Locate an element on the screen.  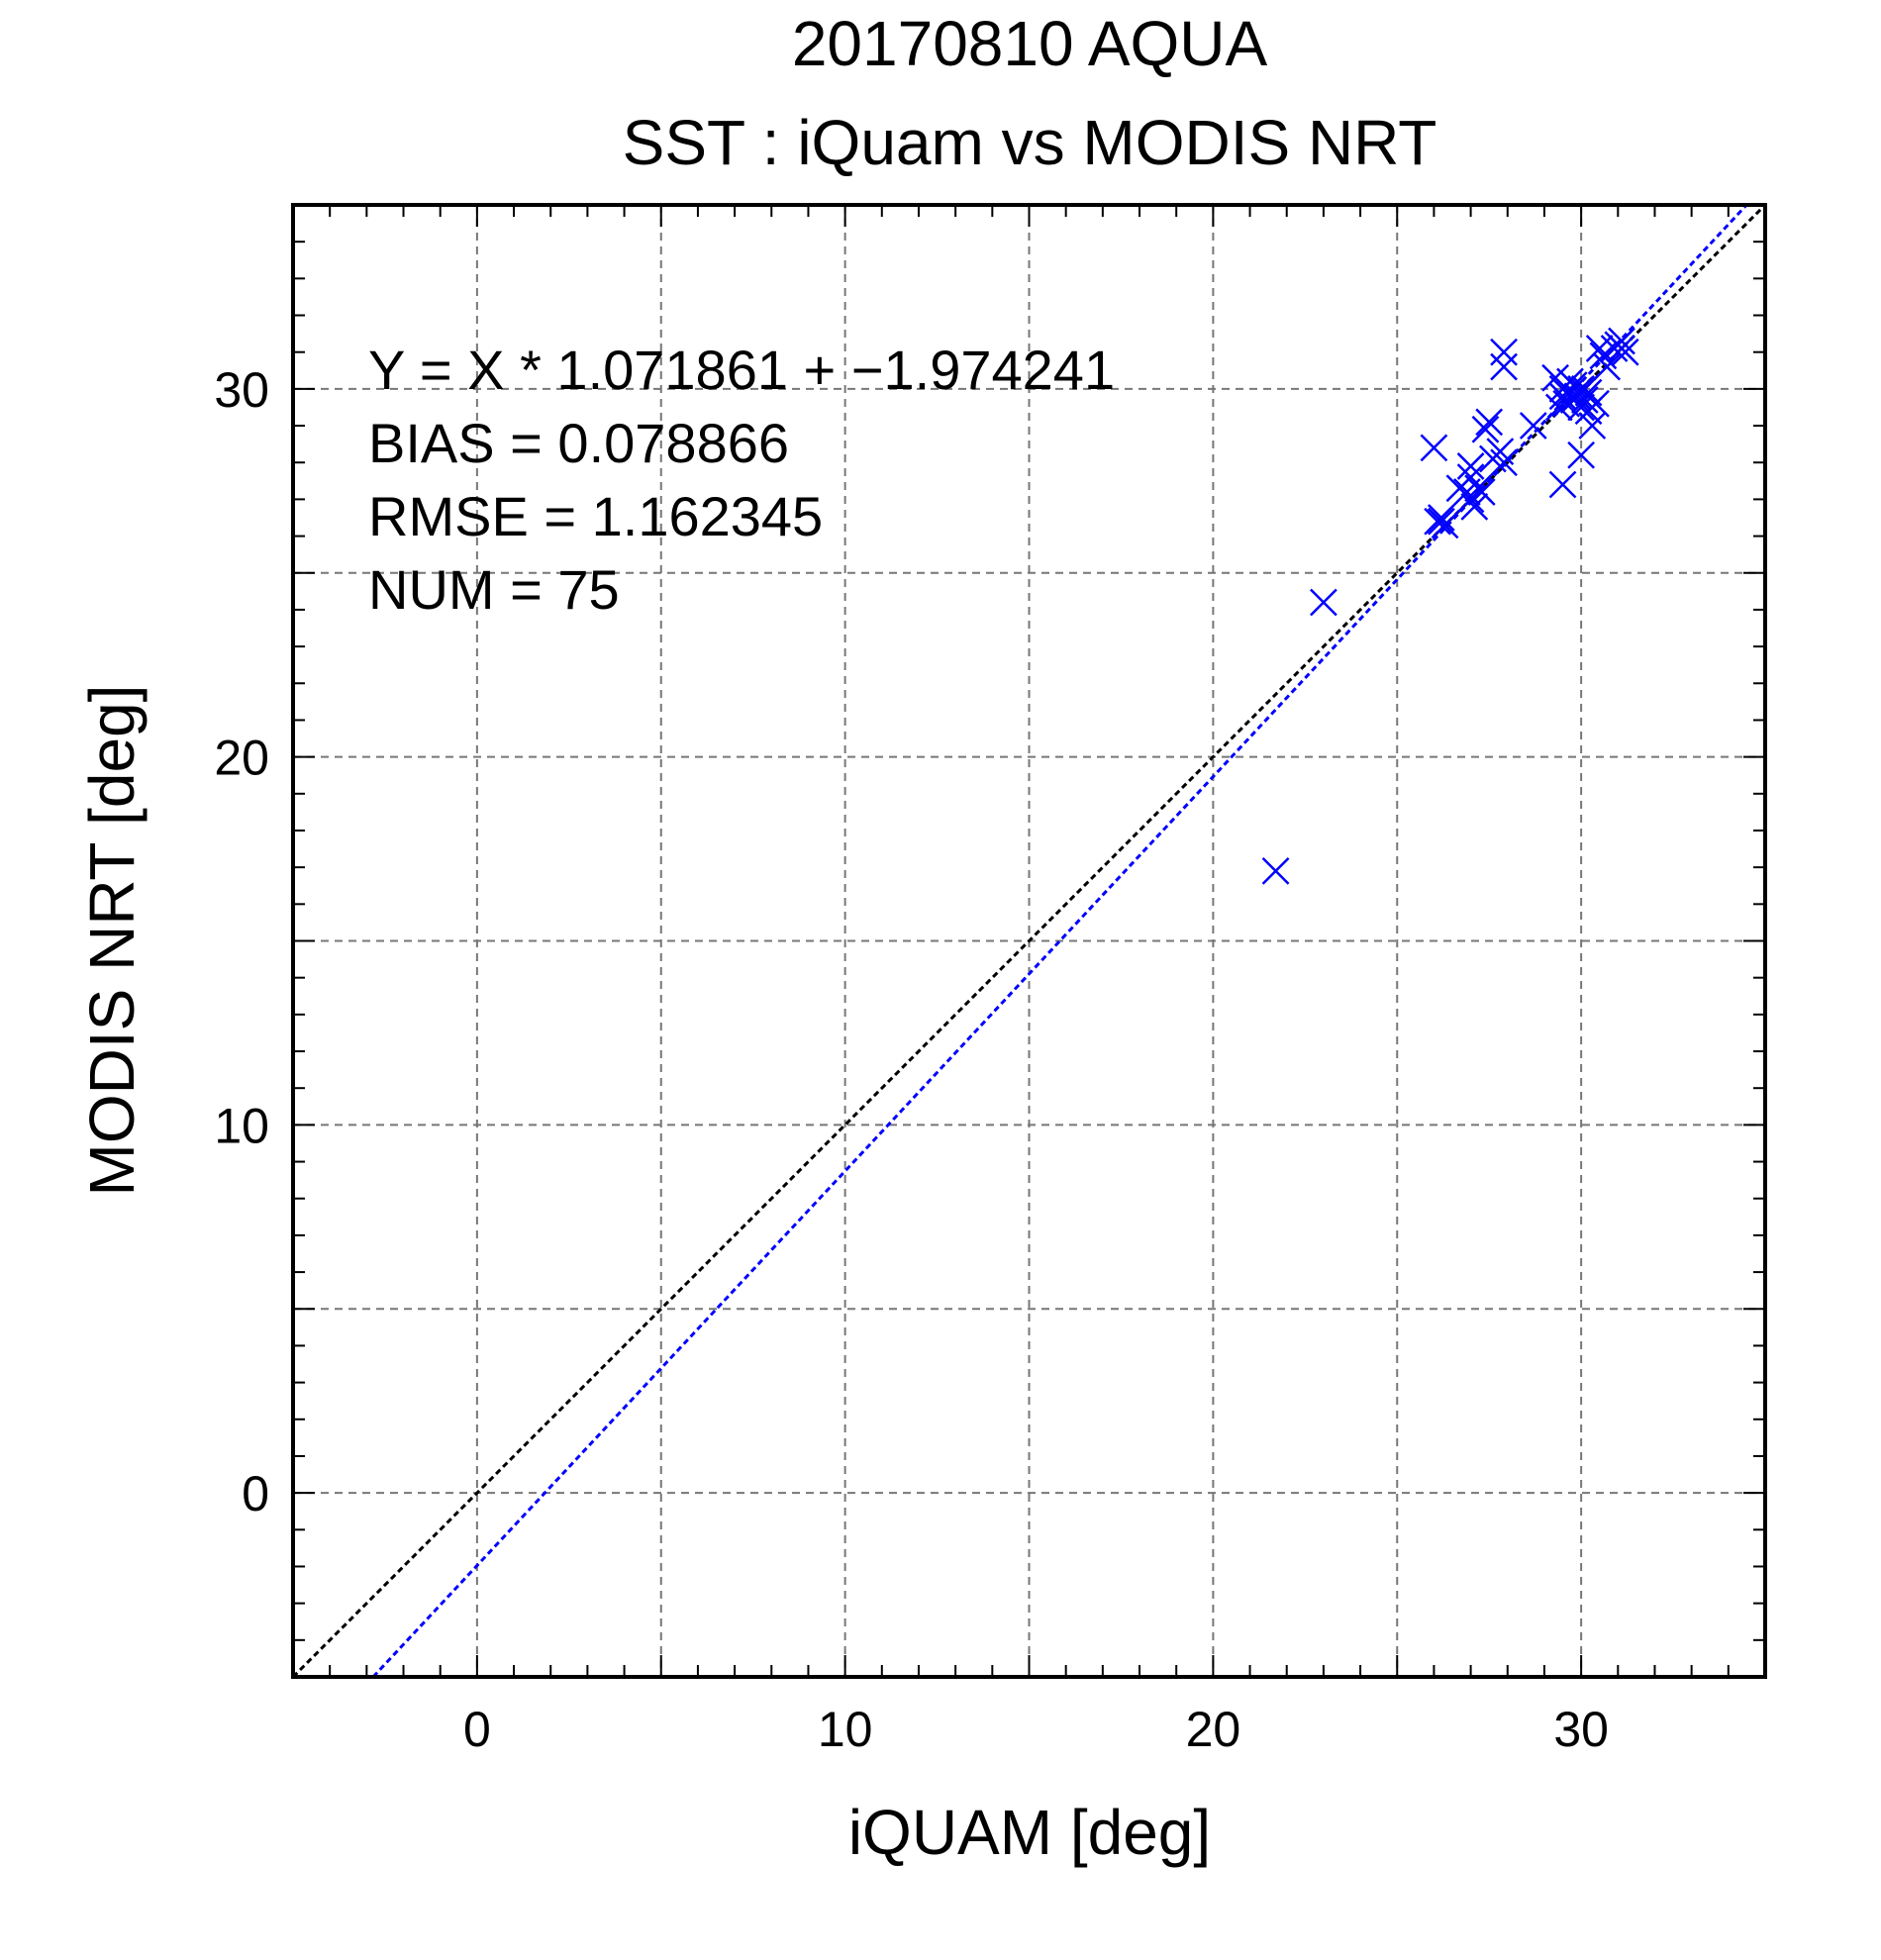
num-value: NUM = 75 is located at coordinates (494, 589).